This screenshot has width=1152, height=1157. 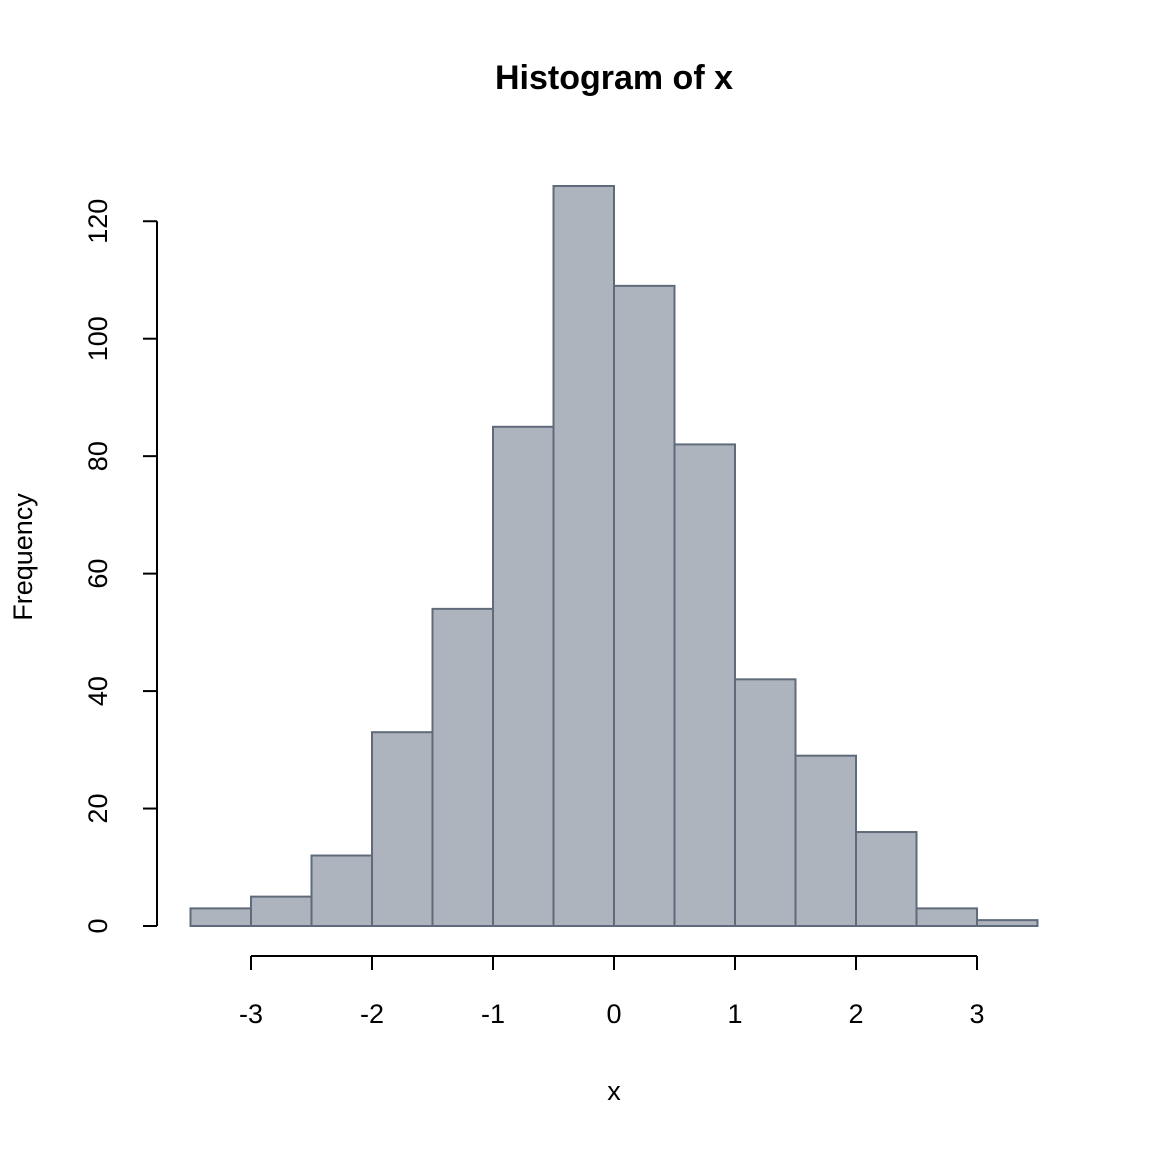 I want to click on x-tick-label: -2, so click(x=372, y=1014).